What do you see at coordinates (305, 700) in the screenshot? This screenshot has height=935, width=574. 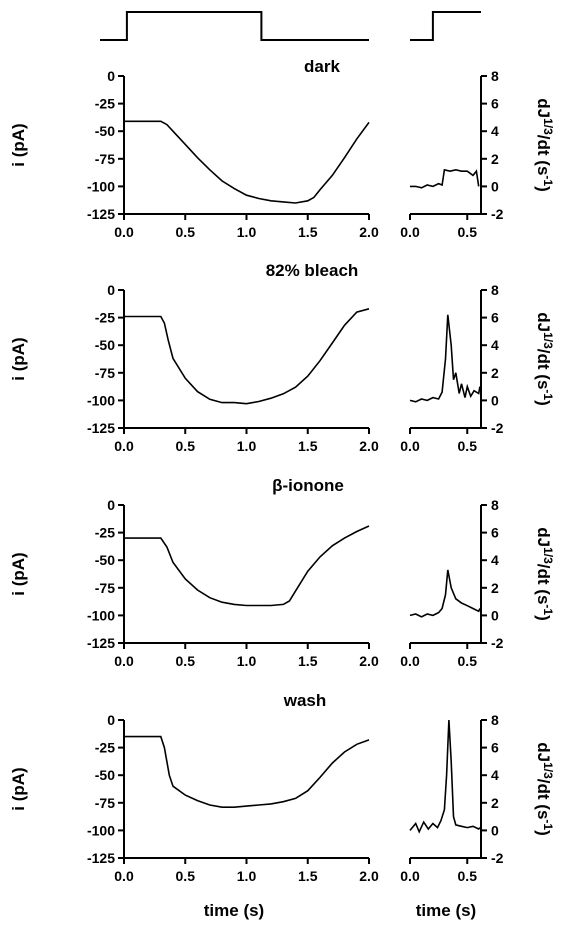 I see `panel-title: wash` at bounding box center [305, 700].